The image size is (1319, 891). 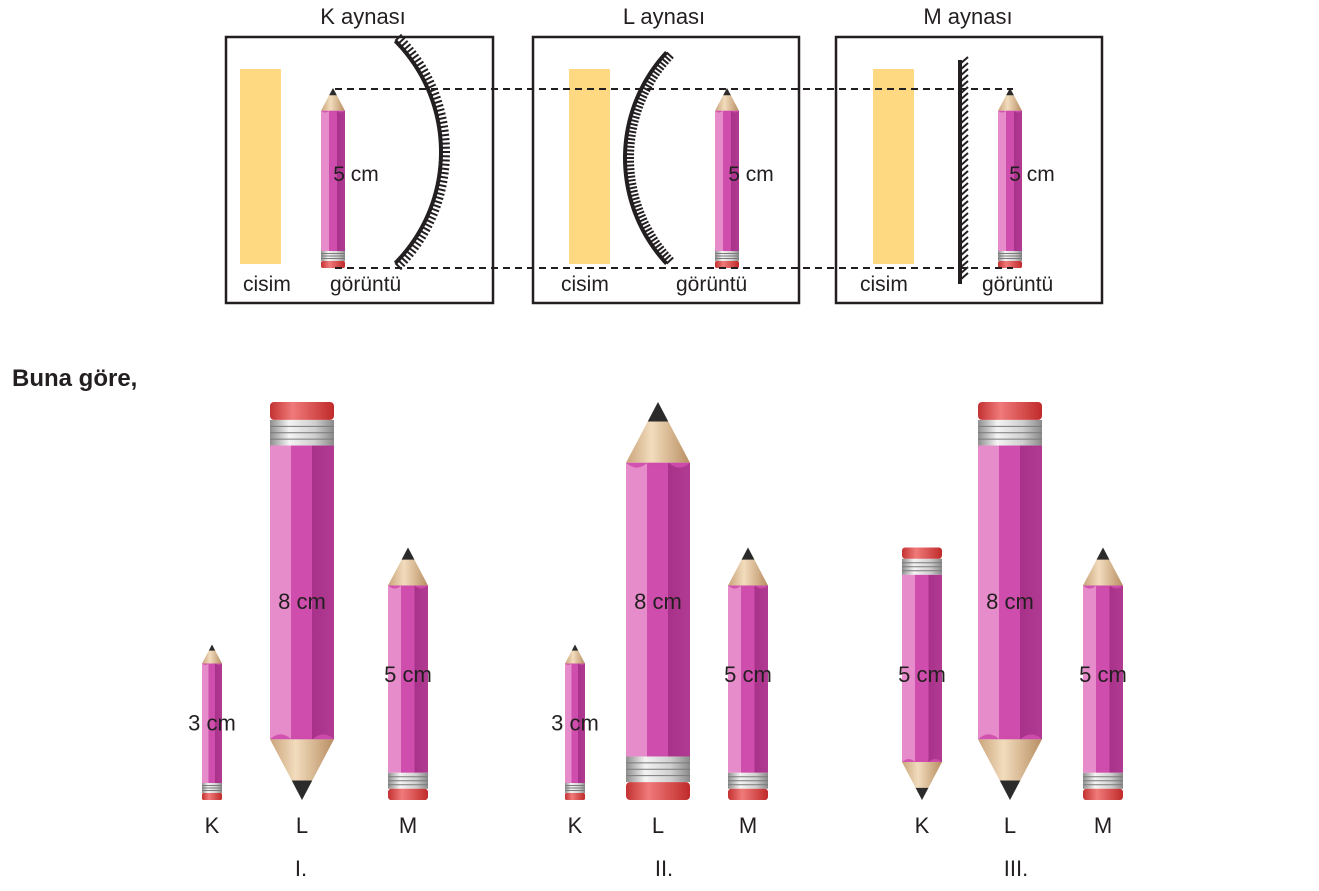 What do you see at coordinates (302, 825) in the screenshot?
I see `mirror-letter-label: L` at bounding box center [302, 825].